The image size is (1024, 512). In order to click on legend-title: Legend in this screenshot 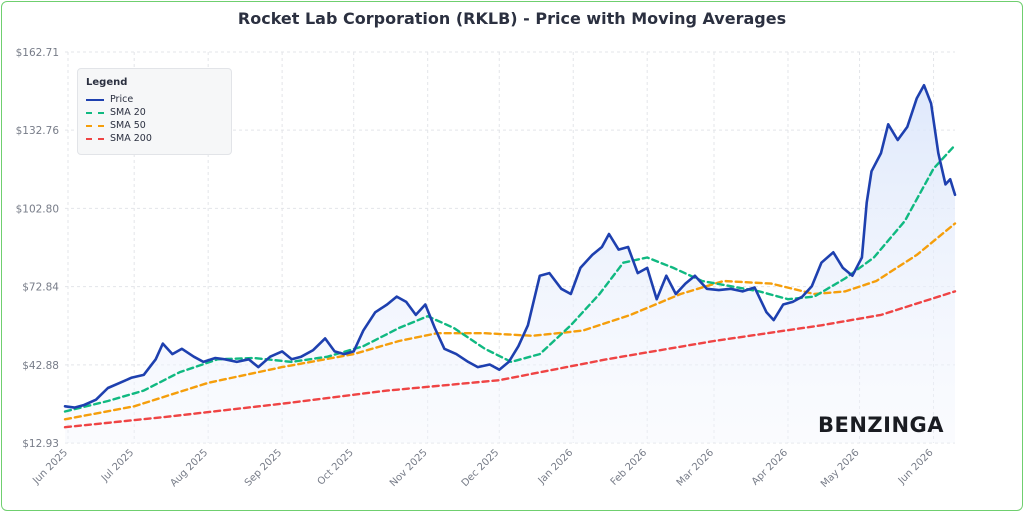, I will do `click(107, 82)`.